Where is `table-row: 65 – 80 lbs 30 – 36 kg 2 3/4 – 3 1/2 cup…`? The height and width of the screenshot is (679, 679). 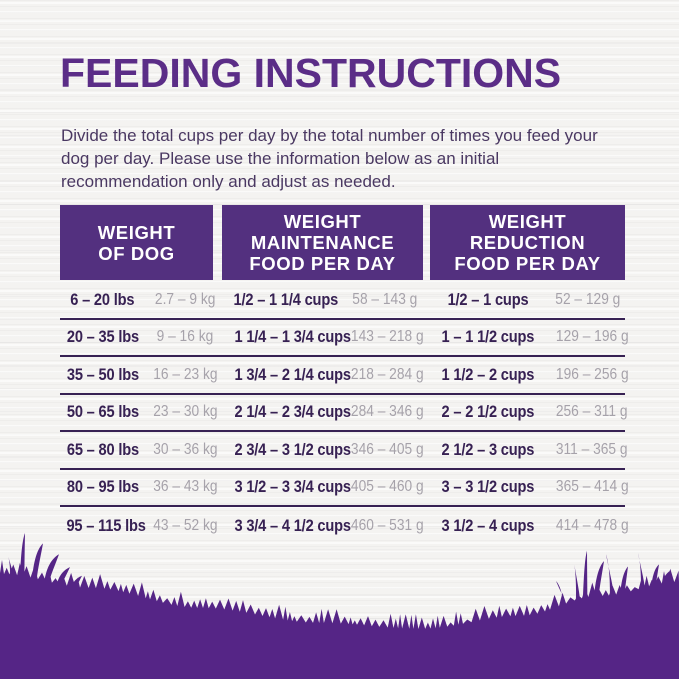 table-row: 65 – 80 lbs 30 – 36 kg 2 3/4 – 3 1/2 cup… is located at coordinates (344, 451).